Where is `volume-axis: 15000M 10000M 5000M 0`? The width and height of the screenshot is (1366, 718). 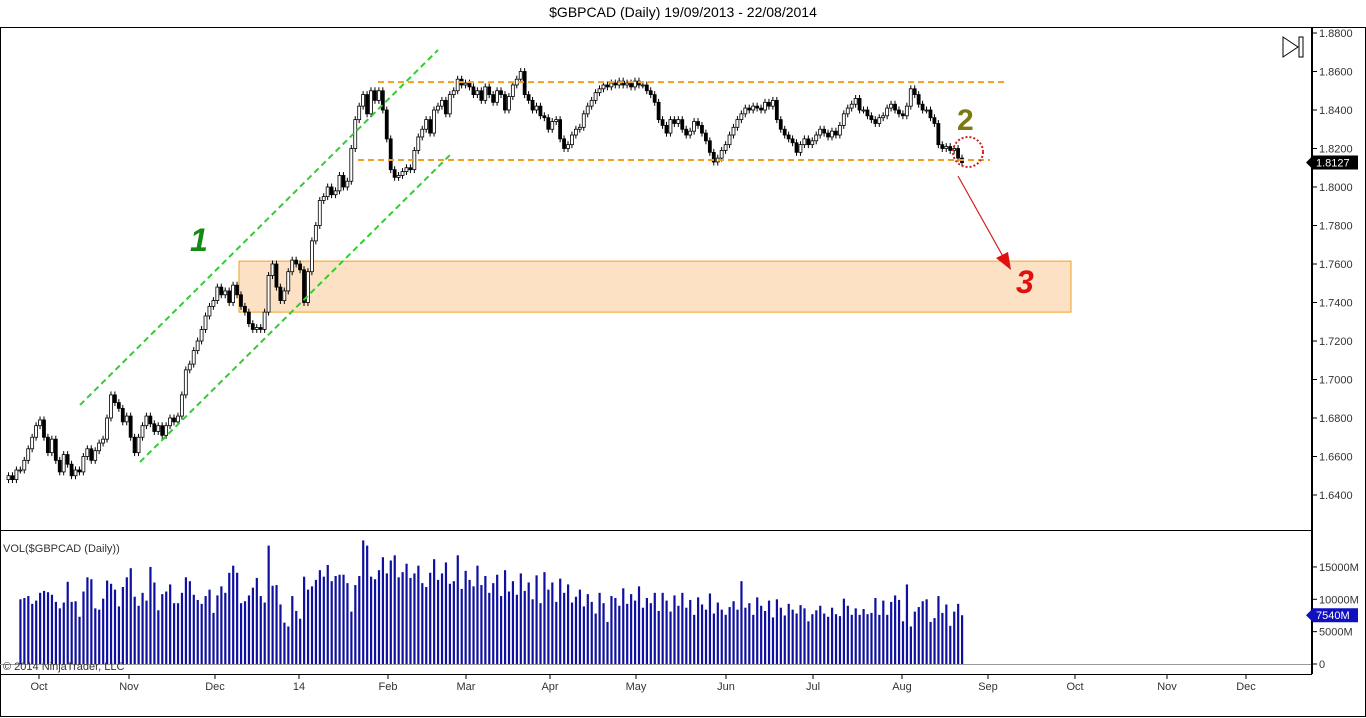 volume-axis: 15000M 10000M 5000M 0 is located at coordinates (1335, 616).